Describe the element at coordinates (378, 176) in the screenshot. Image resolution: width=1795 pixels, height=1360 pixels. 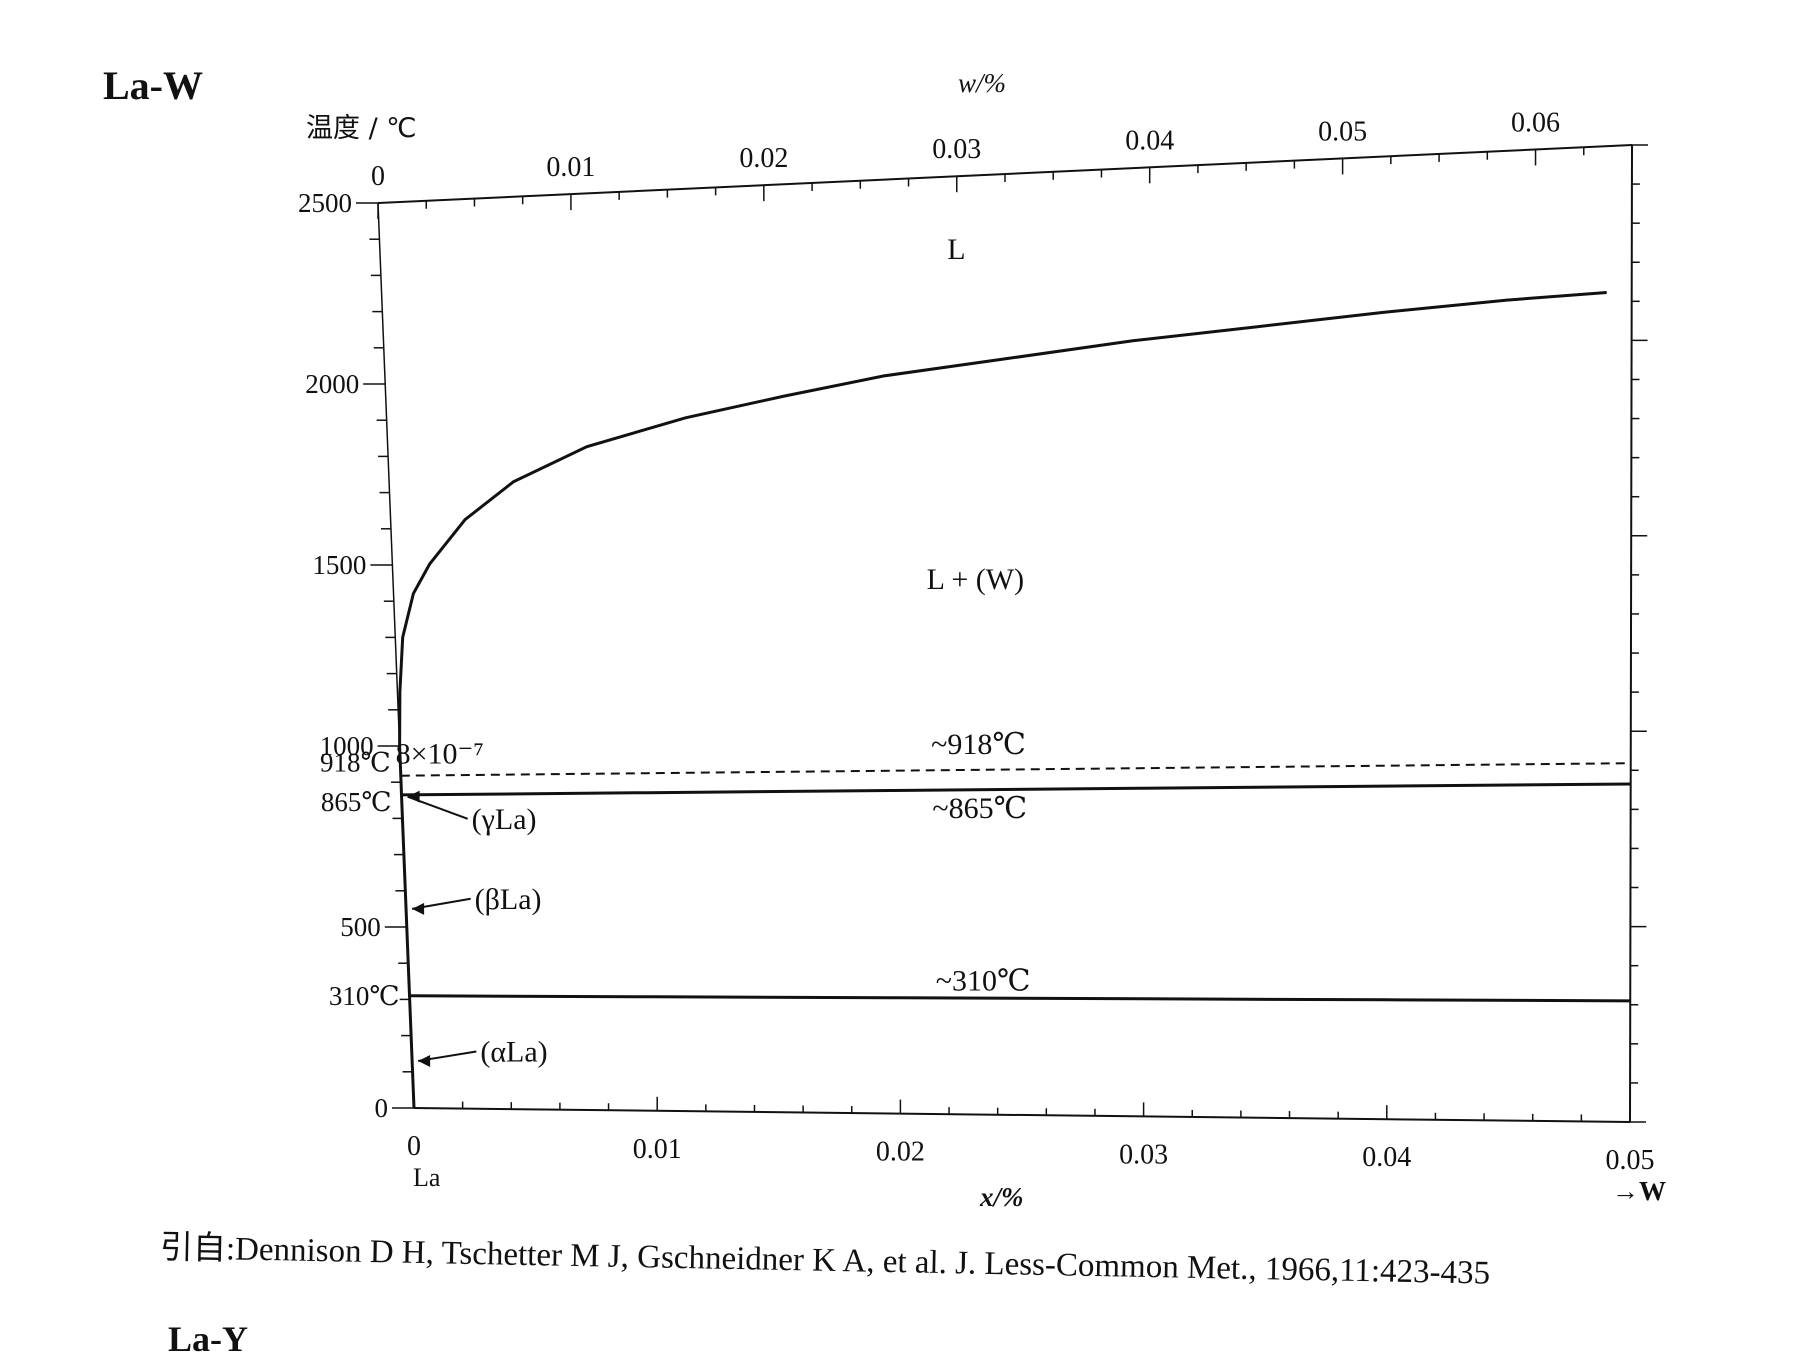
I see `x2-tick-label: 0` at that location.